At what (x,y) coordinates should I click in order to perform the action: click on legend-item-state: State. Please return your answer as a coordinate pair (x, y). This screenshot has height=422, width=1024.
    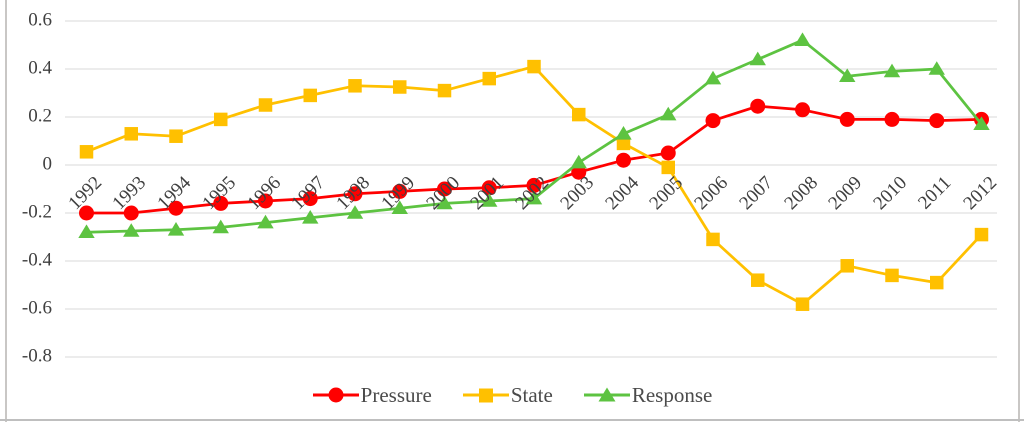
    Looking at the image, I should click on (507, 394).